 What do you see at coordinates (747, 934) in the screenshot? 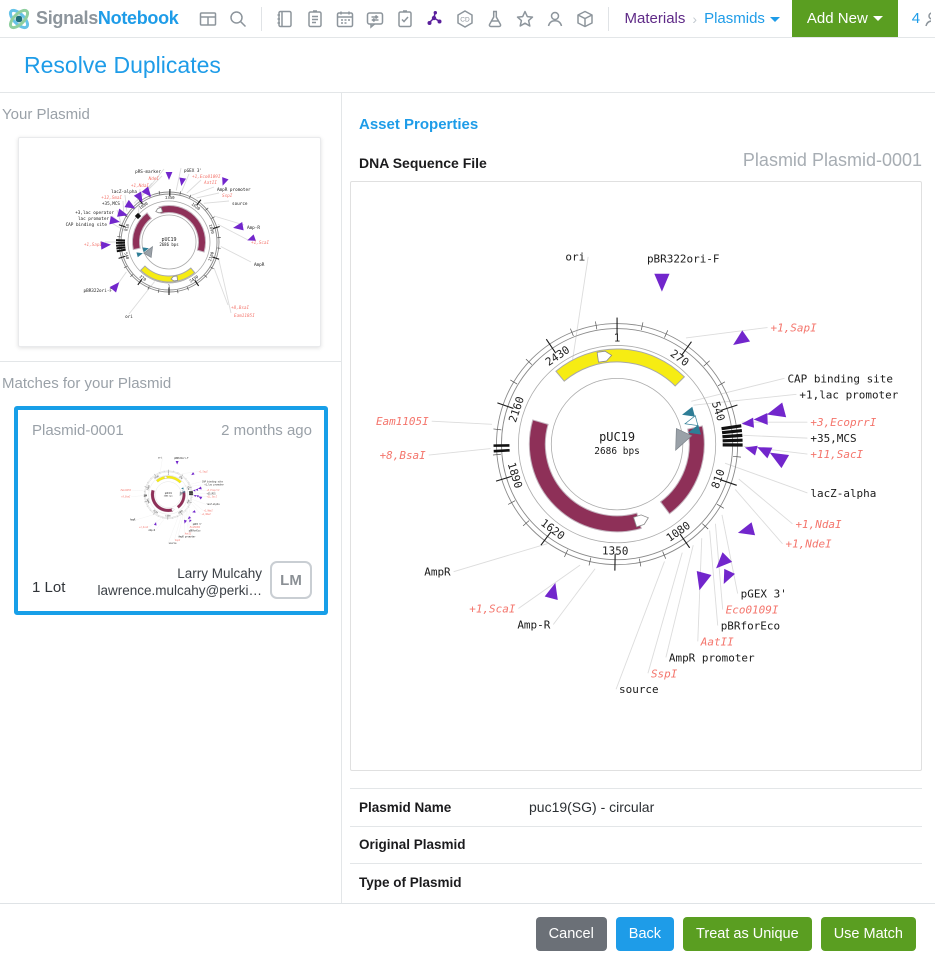
I see `treat-as-unique-button: Treat as Unique` at bounding box center [747, 934].